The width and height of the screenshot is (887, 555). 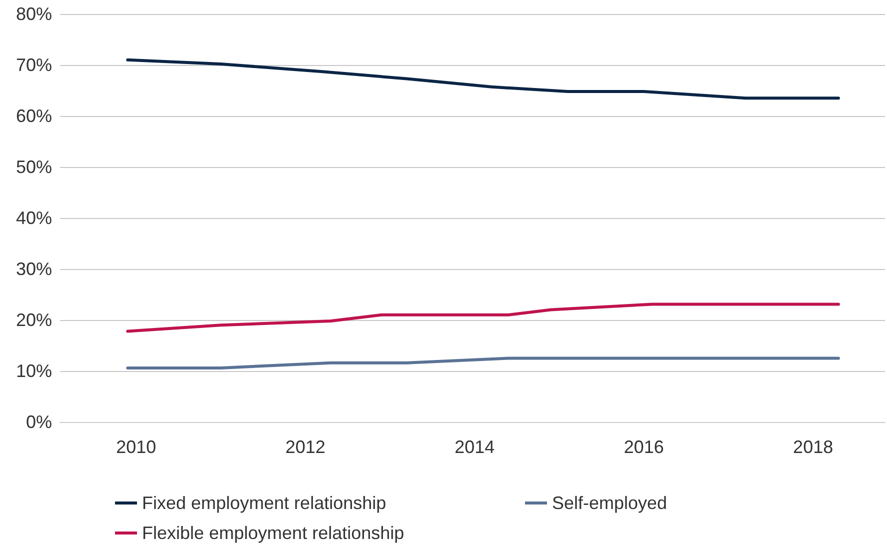 What do you see at coordinates (305, 447) in the screenshot?
I see `x-tick-label: 2012` at bounding box center [305, 447].